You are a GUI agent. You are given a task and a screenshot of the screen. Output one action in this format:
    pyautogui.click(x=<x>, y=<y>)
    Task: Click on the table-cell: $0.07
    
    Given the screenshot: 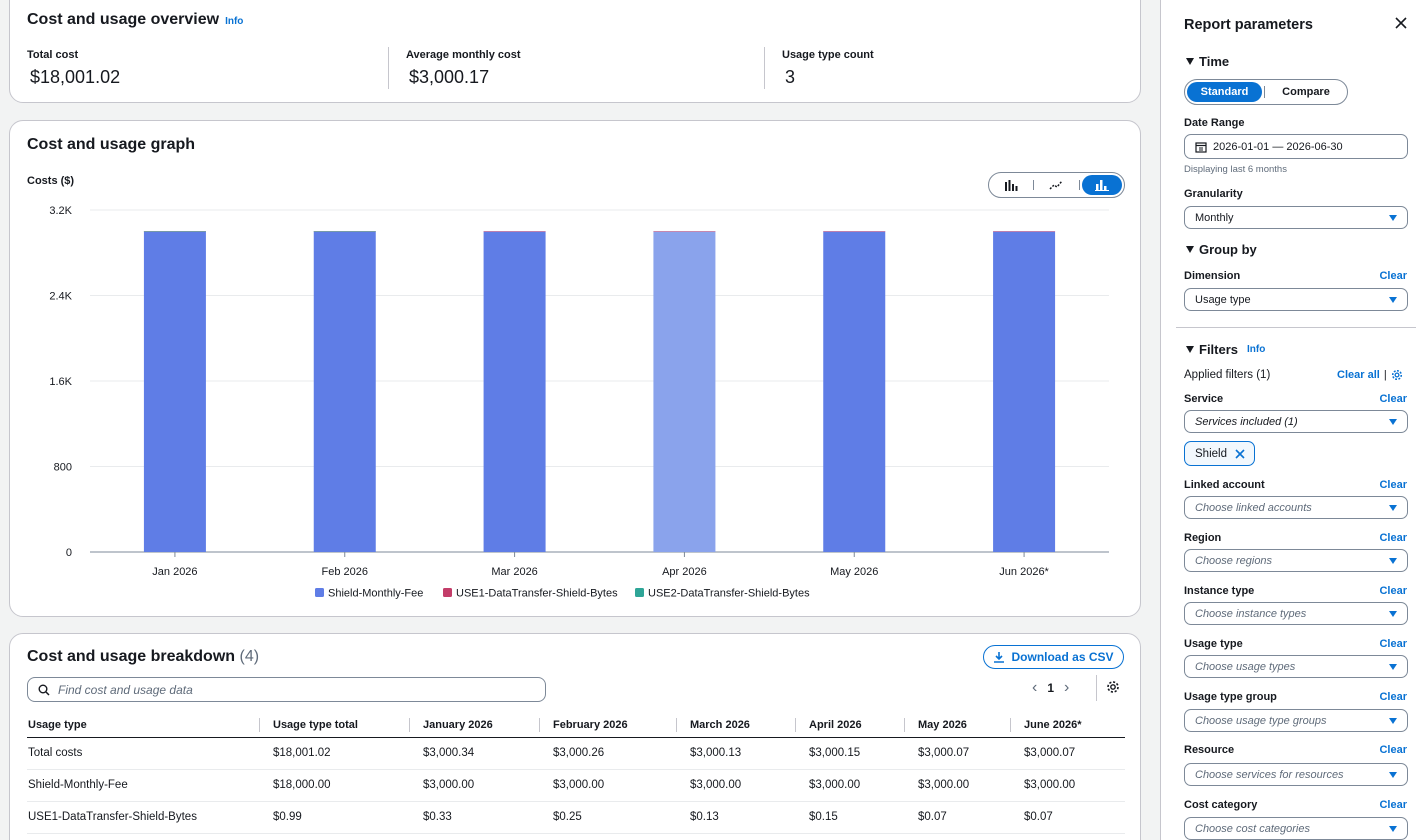 What is the action you would take?
    pyautogui.click(x=1067, y=817)
    